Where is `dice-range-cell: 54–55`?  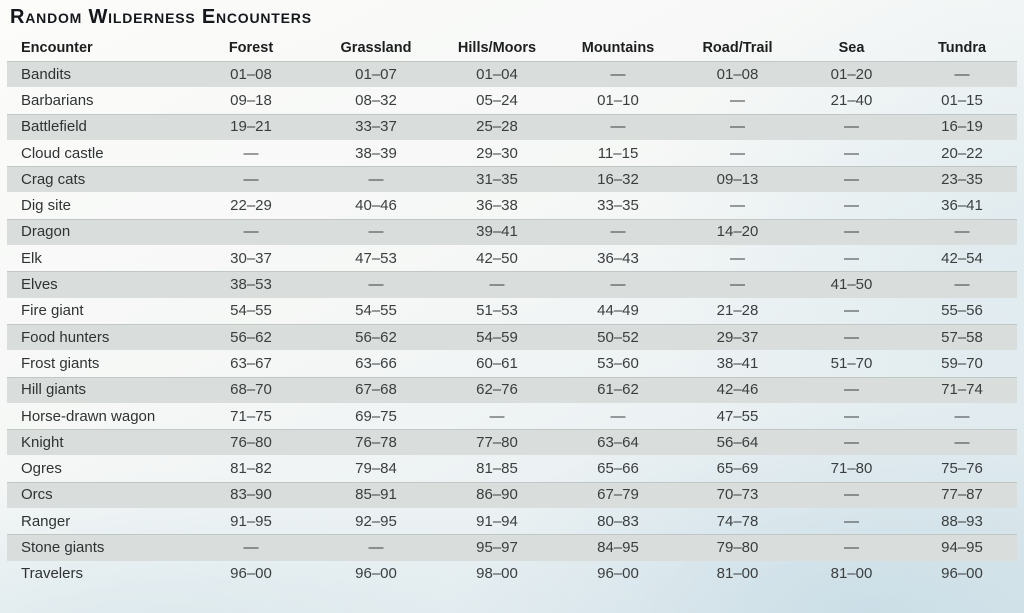
dice-range-cell: 54–55 is located at coordinates (251, 311).